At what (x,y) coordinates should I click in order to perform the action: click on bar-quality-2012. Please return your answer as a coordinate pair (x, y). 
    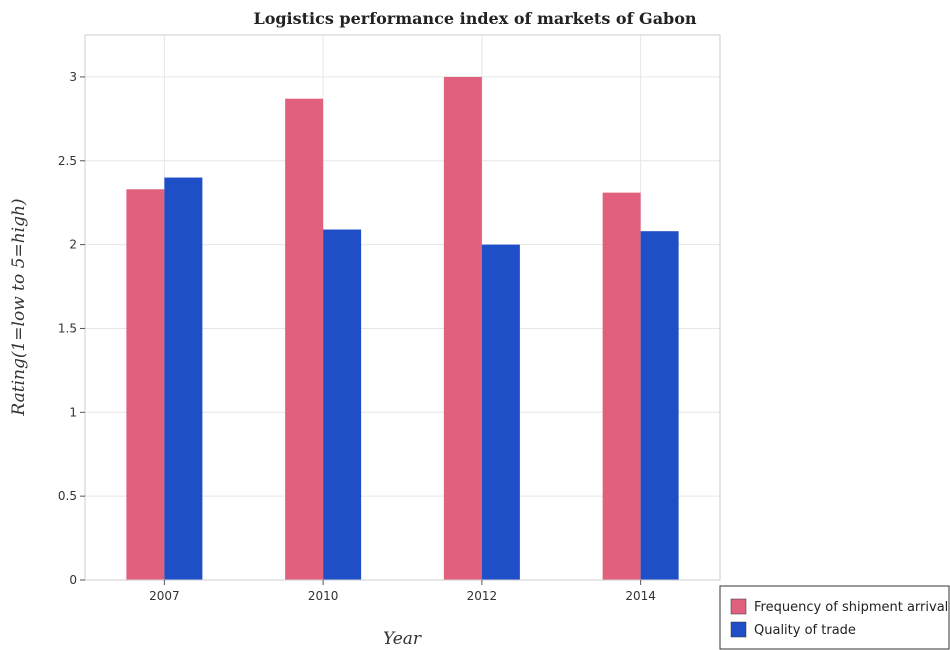
    Looking at the image, I should click on (500, 412).